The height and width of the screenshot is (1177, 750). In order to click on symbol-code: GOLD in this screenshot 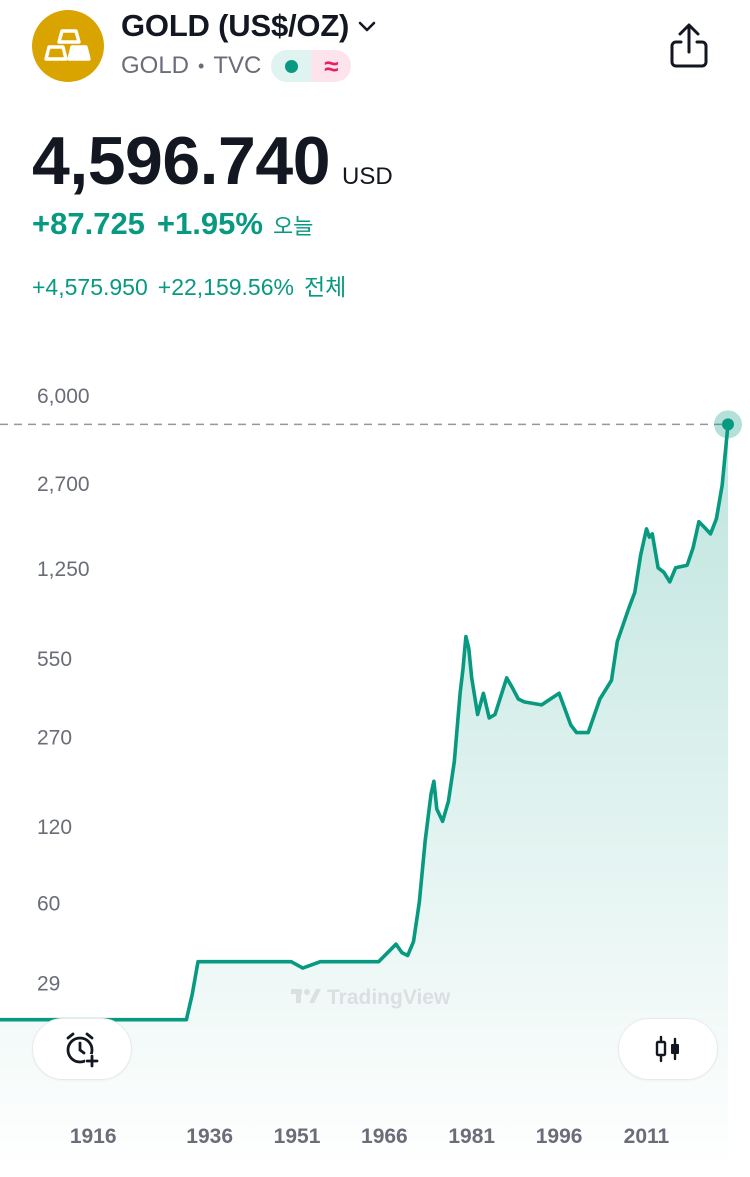, I will do `click(155, 65)`.